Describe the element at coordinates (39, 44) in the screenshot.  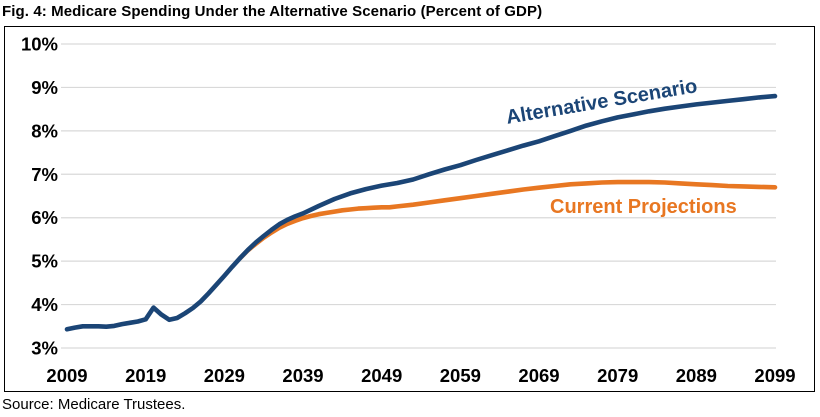
I see `y-axis-tick-label: 10%` at that location.